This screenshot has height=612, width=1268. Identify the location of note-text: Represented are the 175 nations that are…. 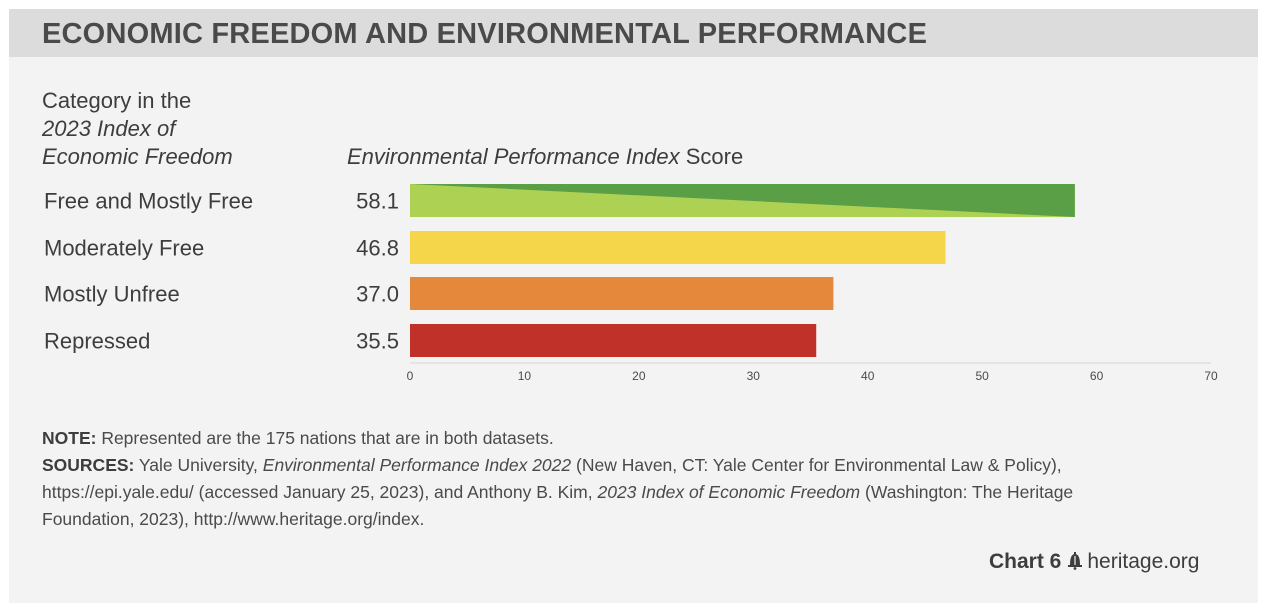
(325, 438).